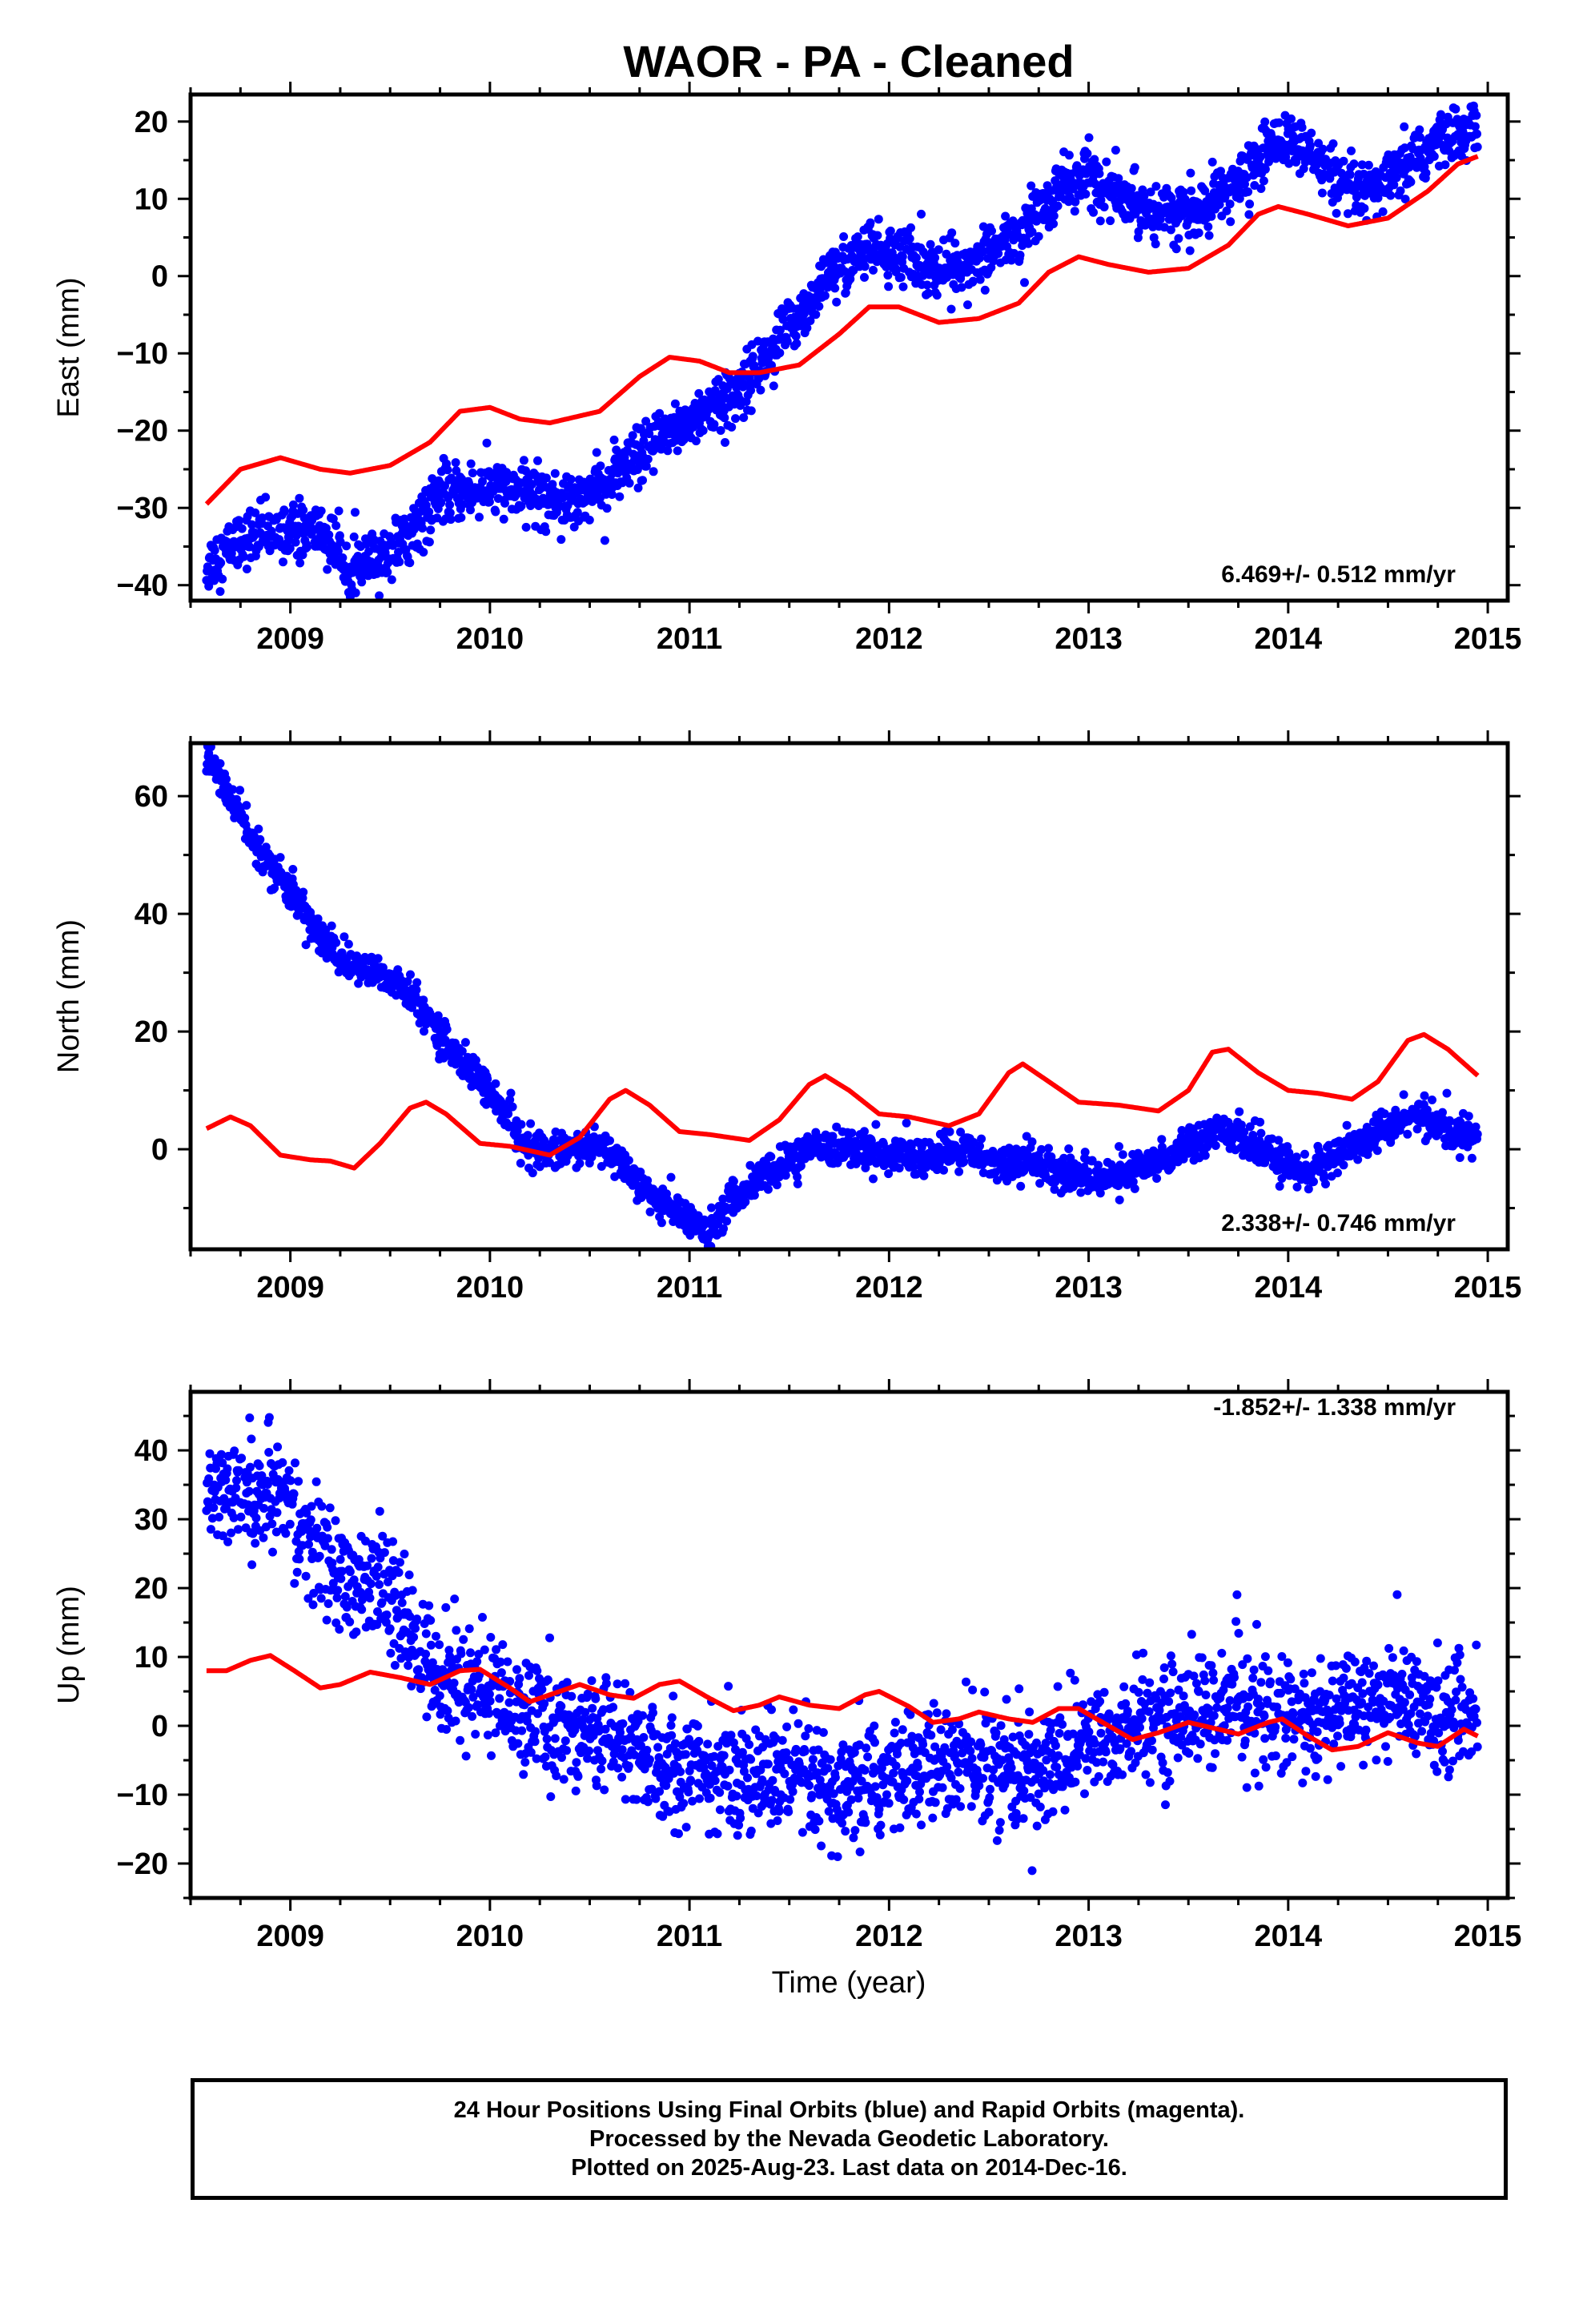 The height and width of the screenshot is (2324, 1587). Describe the element at coordinates (1488, 1288) in the screenshot. I see `north-x-tick-label: 2015` at that location.